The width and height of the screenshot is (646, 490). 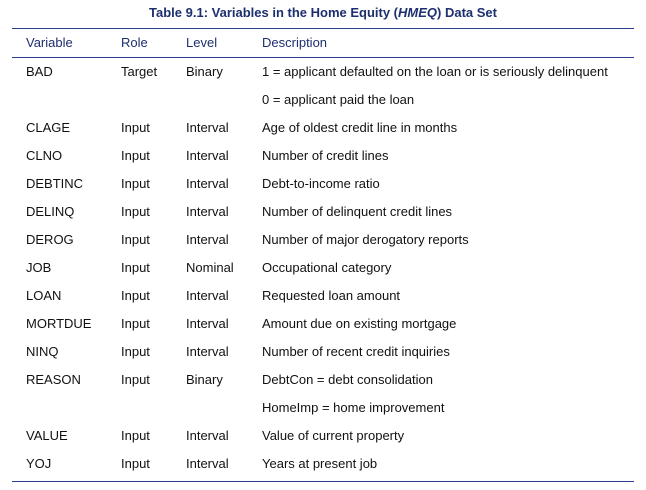 What do you see at coordinates (210, 267) in the screenshot?
I see `cell-level: Nominal` at bounding box center [210, 267].